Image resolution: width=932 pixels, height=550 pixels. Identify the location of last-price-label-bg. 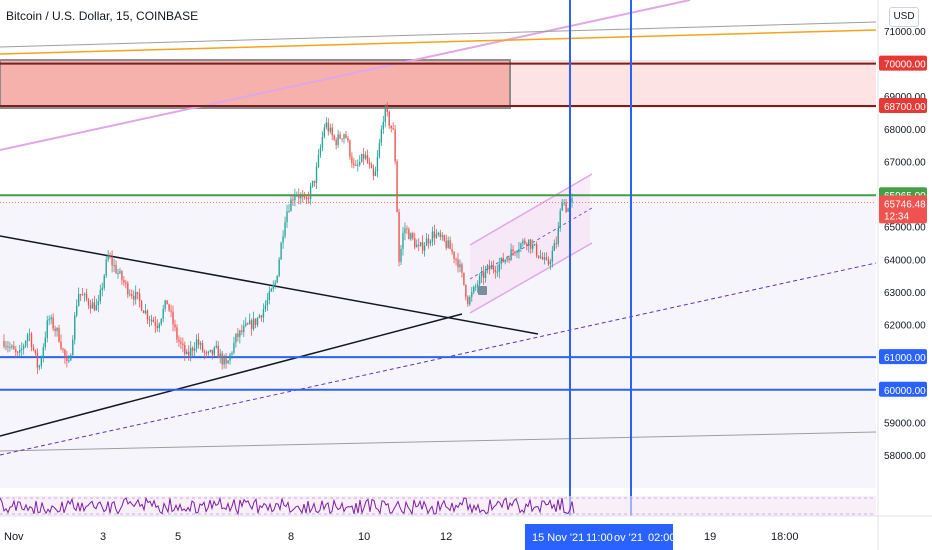
(903, 209).